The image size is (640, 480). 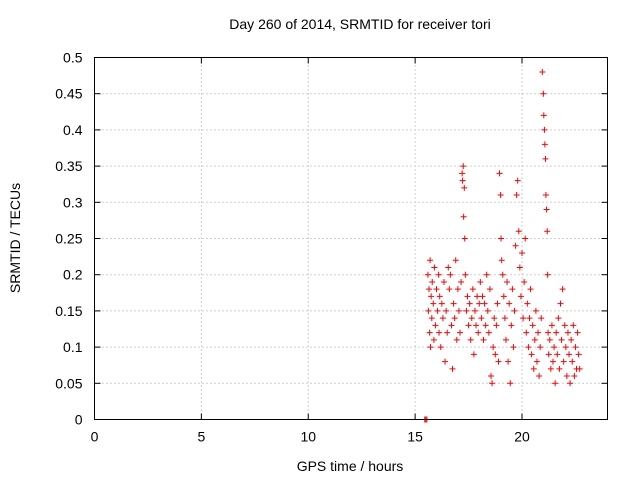 What do you see at coordinates (73, 275) in the screenshot?
I see `y-tick-label: 0.2` at bounding box center [73, 275].